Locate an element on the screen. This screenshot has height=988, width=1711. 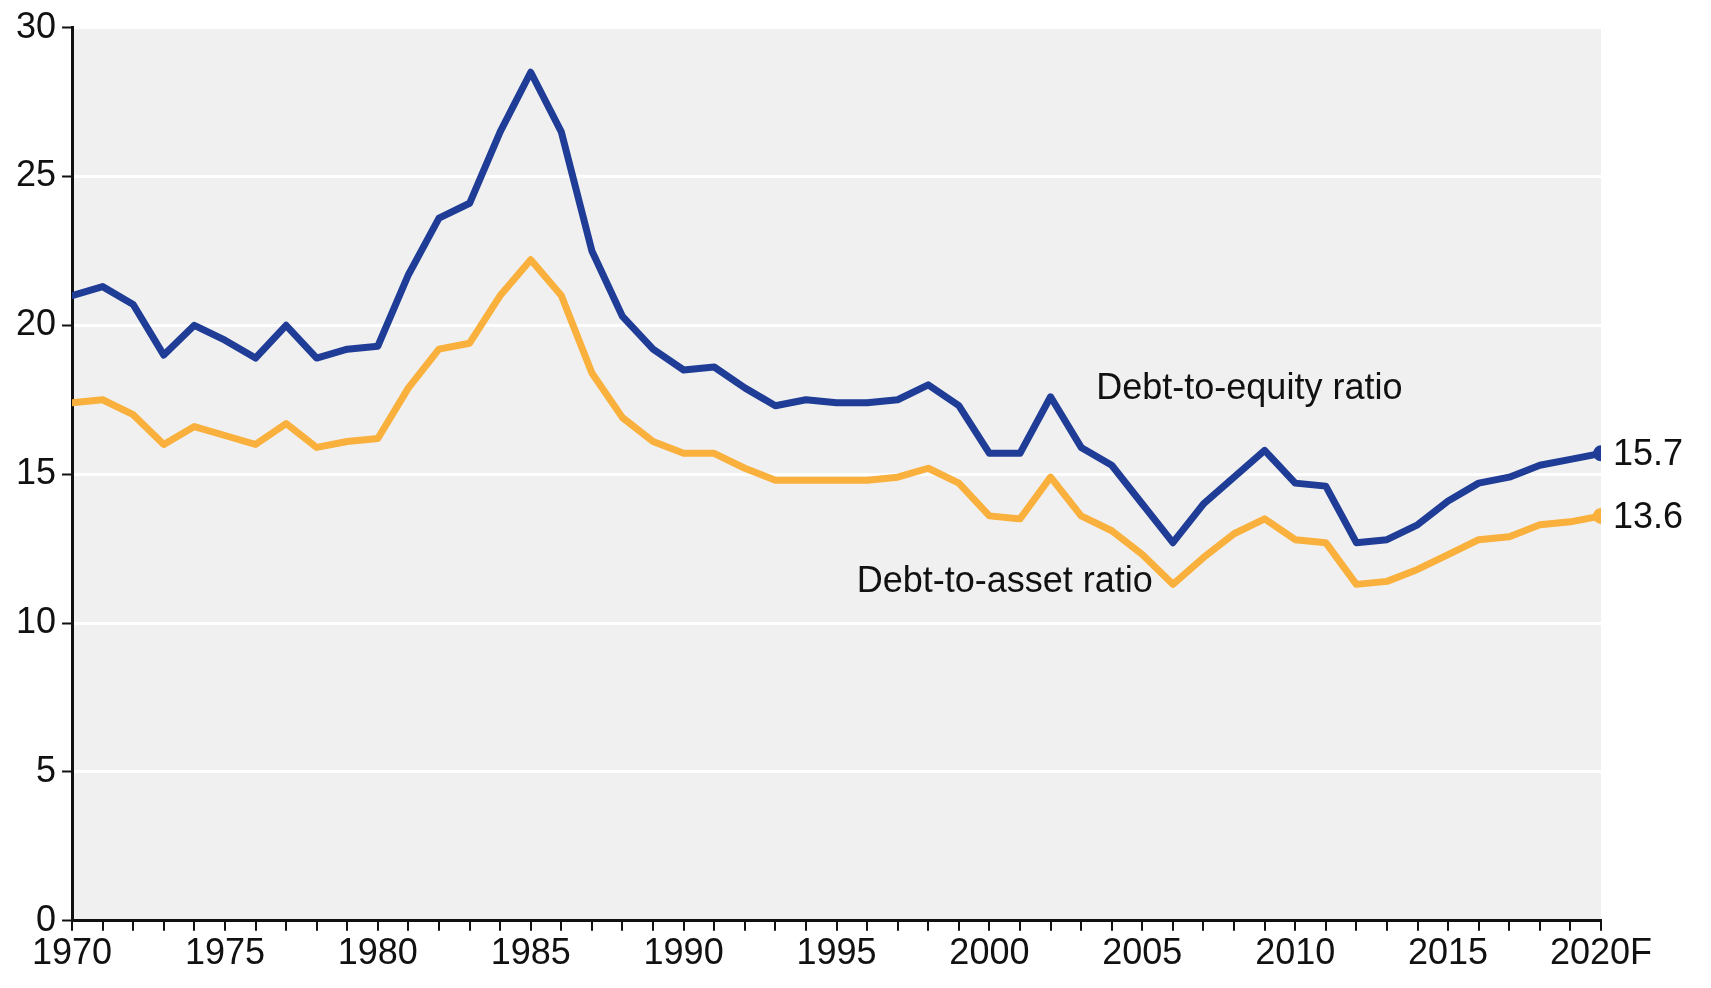
x-tick-label: 1975 is located at coordinates (224, 952).